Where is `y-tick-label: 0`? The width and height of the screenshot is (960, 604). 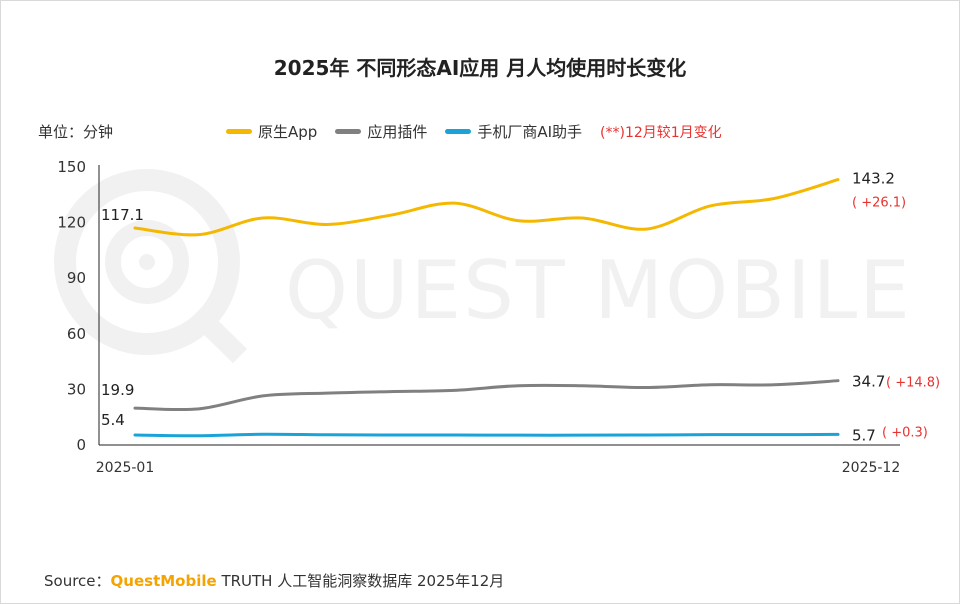 y-tick-label: 0 is located at coordinates (81, 445).